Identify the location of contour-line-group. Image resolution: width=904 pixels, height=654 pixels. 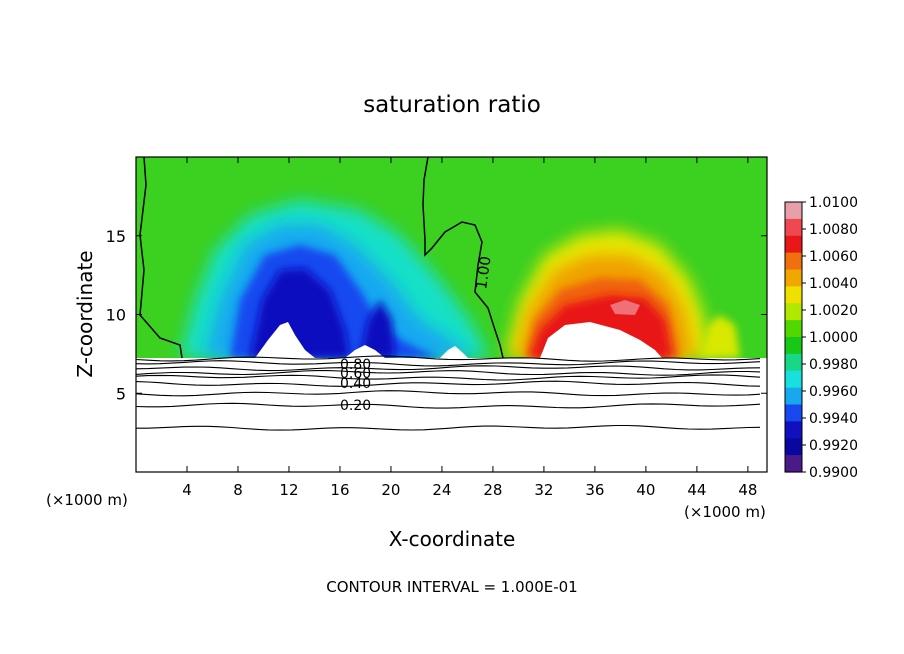
(448, 393).